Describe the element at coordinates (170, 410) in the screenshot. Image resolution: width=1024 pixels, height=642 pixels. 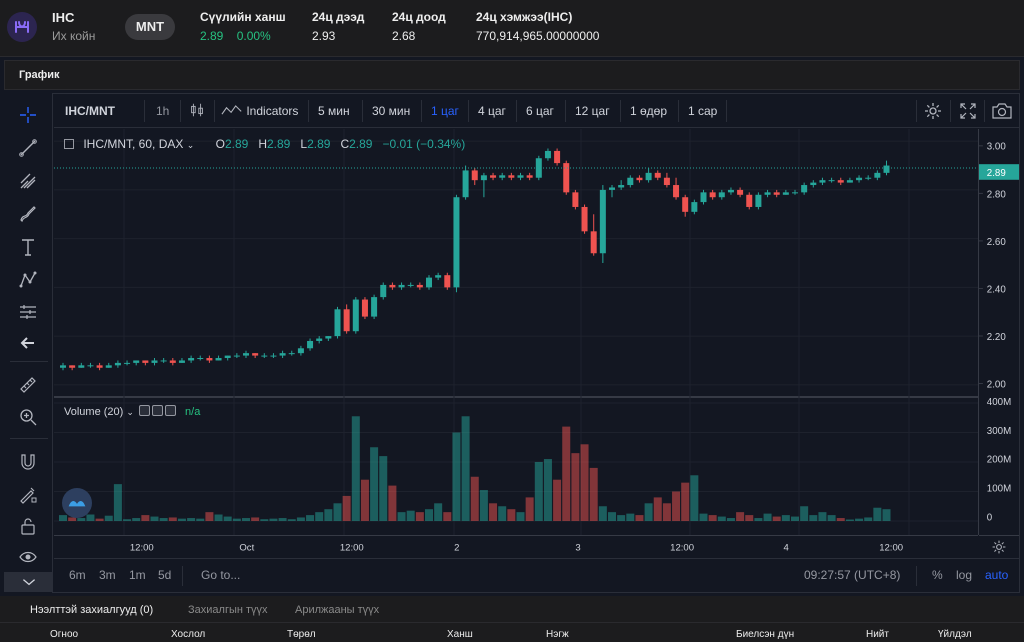
I see `close-icon` at that location.